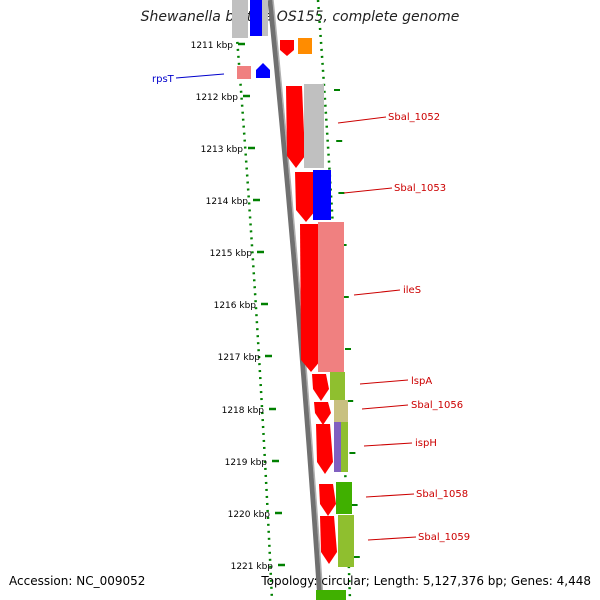 This screenshot has height=600, width=600. Describe the element at coordinates (243, 411) in the screenshot. I see `ruler-label: 1218 kbp` at that location.